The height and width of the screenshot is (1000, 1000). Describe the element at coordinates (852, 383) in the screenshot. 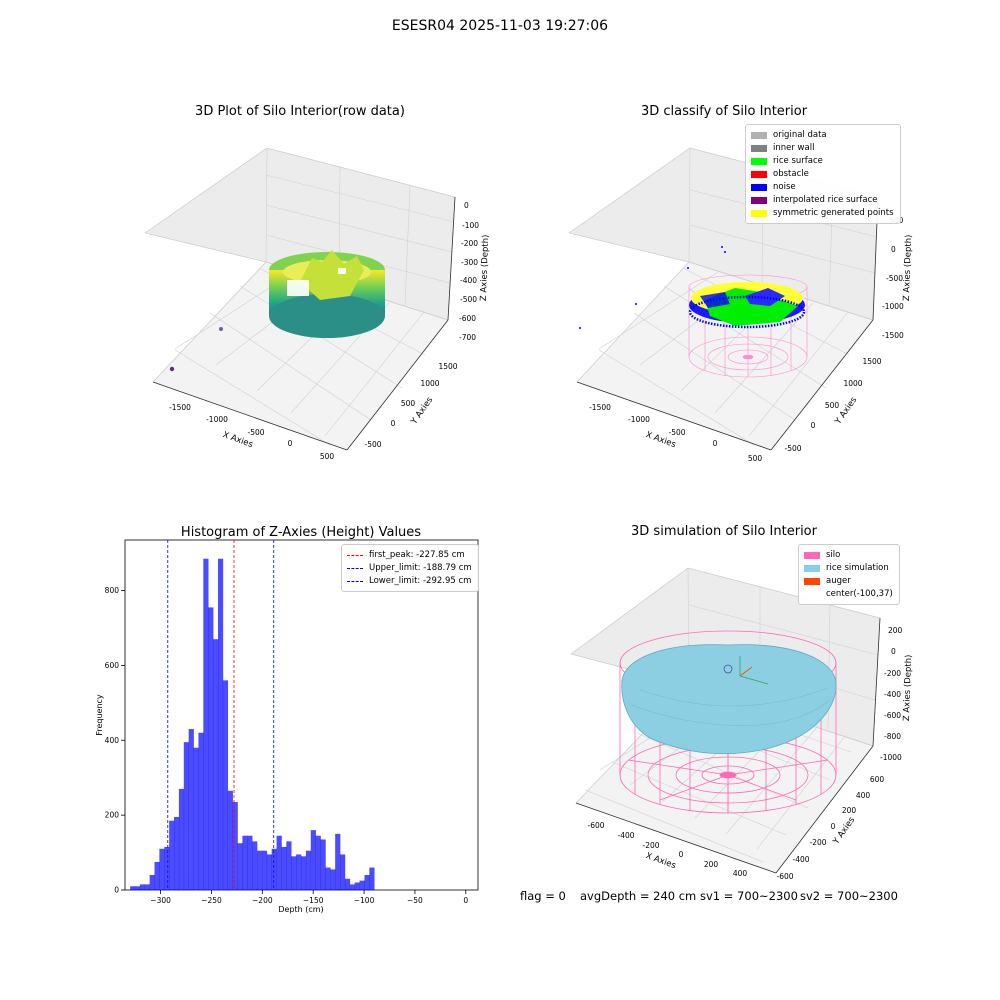

I see `classify-y-tick: 1000` at that location.